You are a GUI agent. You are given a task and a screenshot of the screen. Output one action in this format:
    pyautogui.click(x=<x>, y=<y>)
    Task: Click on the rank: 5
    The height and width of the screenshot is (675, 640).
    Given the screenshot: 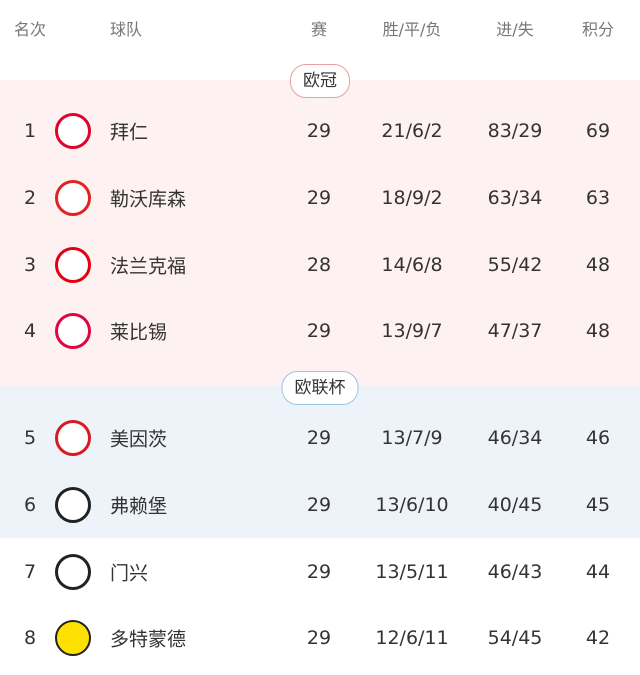 What is the action you would take?
    pyautogui.click(x=30, y=438)
    